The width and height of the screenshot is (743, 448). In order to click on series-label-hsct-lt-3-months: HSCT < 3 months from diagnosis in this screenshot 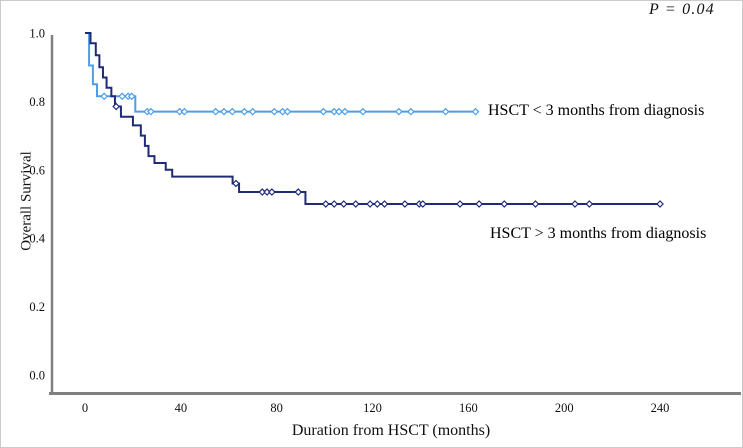, I will do `click(596, 110)`.